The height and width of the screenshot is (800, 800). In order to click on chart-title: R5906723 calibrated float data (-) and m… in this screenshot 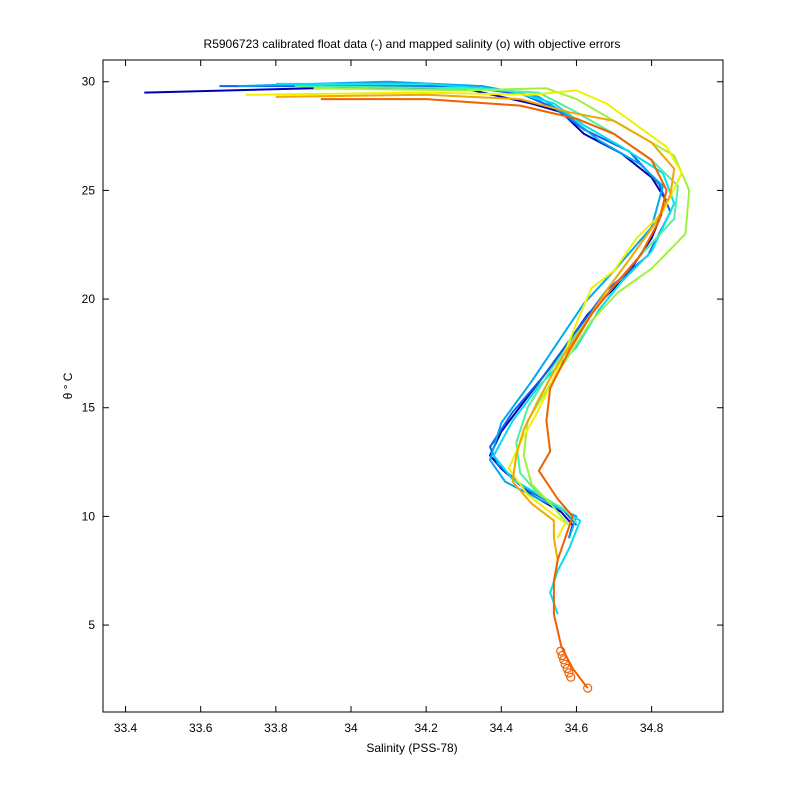, I will do `click(412, 44)`.